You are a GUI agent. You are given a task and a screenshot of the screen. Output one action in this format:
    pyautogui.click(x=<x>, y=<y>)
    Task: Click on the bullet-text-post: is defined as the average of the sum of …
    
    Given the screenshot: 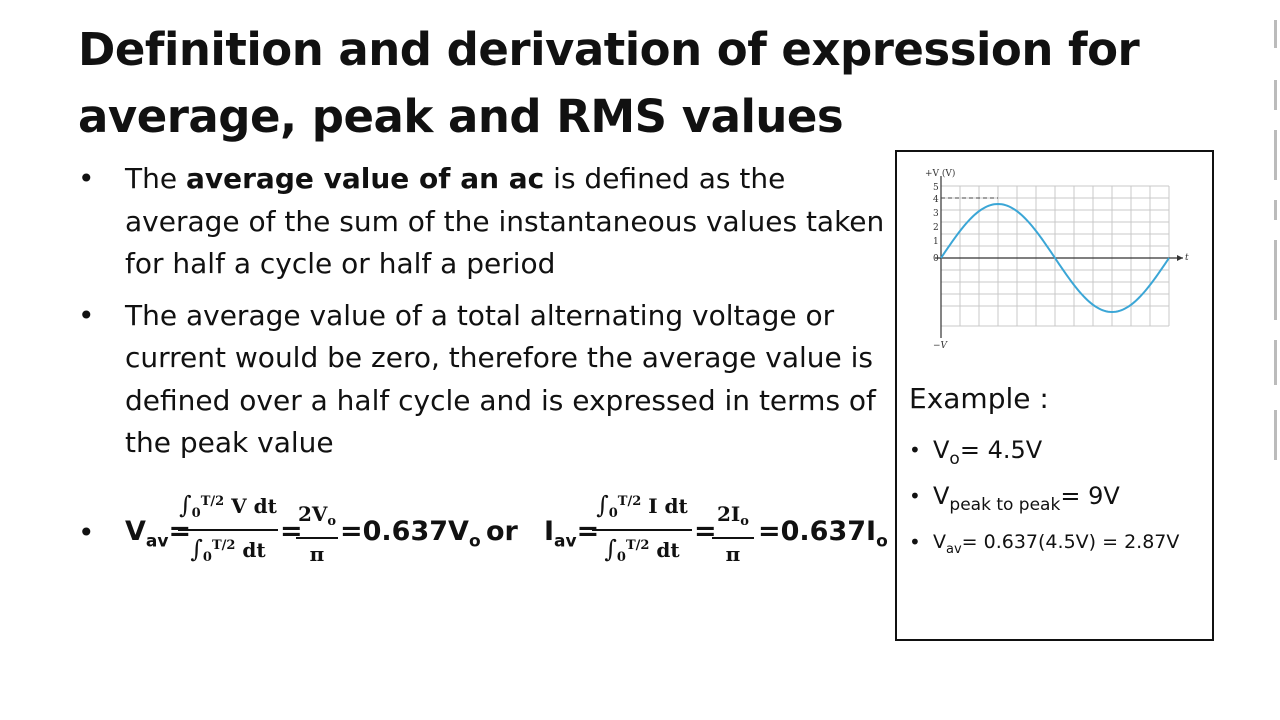 What is the action you would take?
    pyautogui.click(x=505, y=221)
    